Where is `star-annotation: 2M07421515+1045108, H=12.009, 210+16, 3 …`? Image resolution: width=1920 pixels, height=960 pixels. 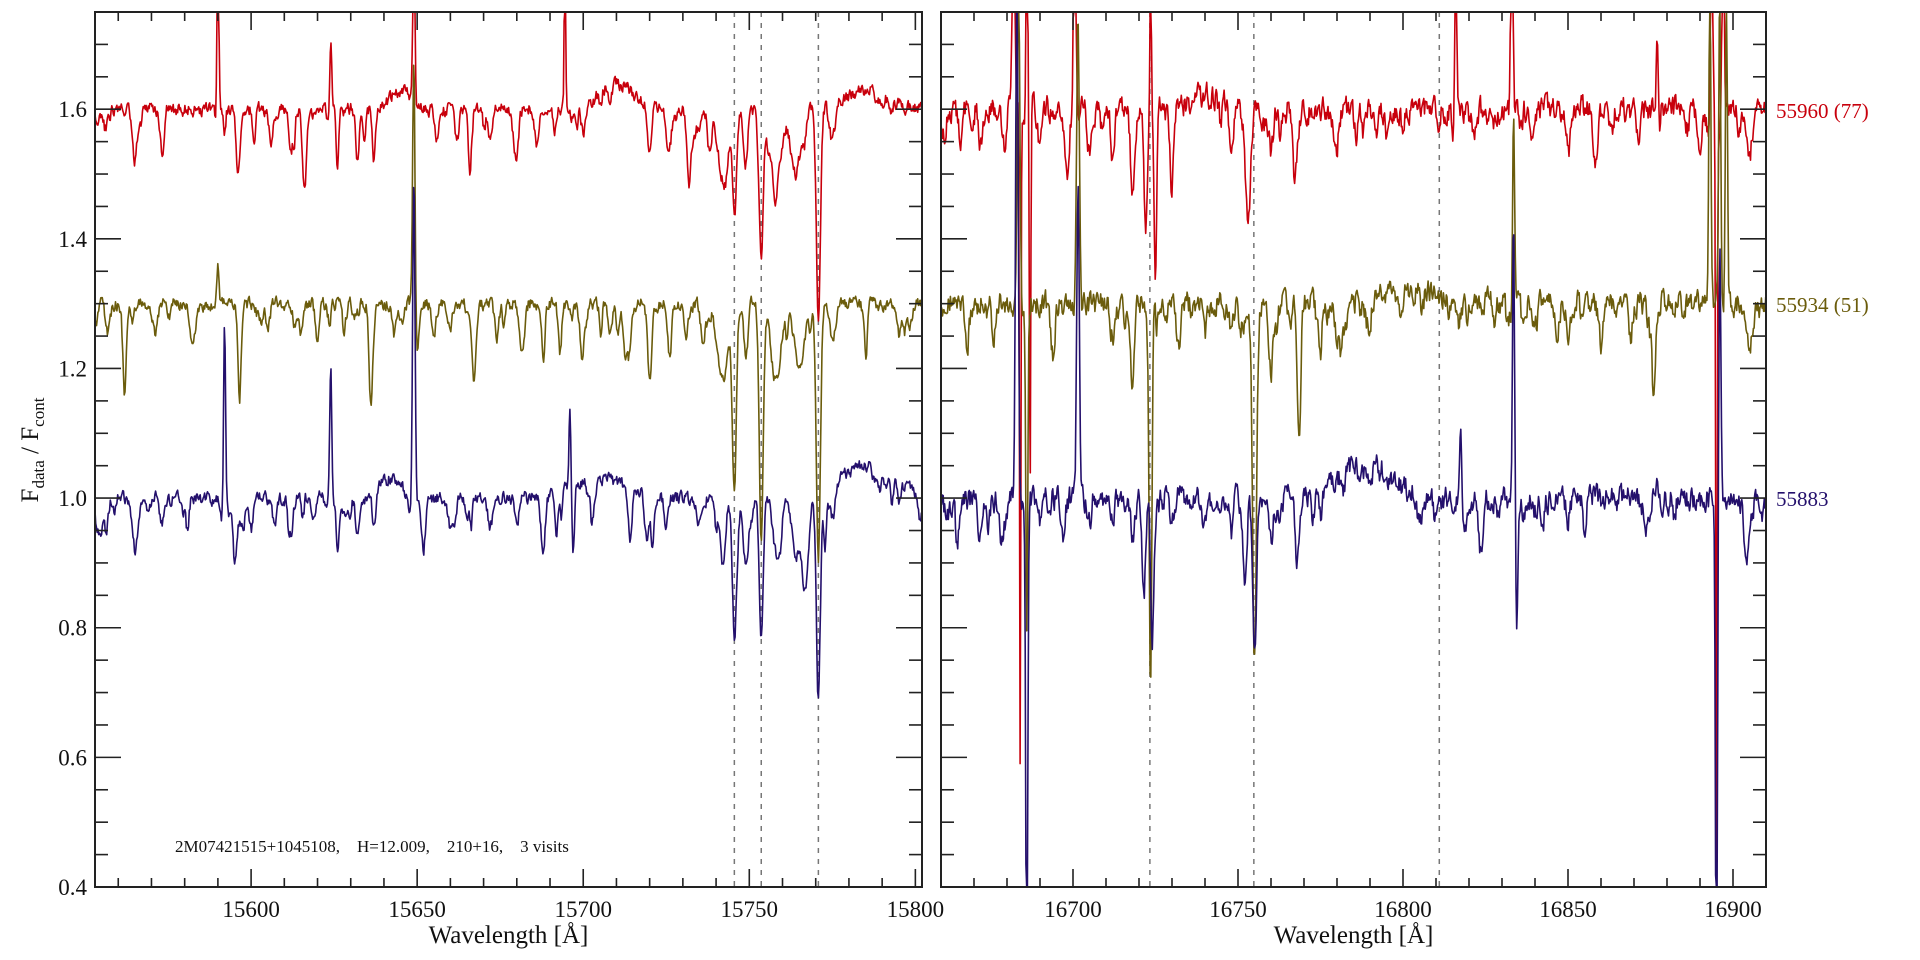 star-annotation: 2M07421515+1045108, H=12.009, 210+16, 3 … is located at coordinates (372, 846).